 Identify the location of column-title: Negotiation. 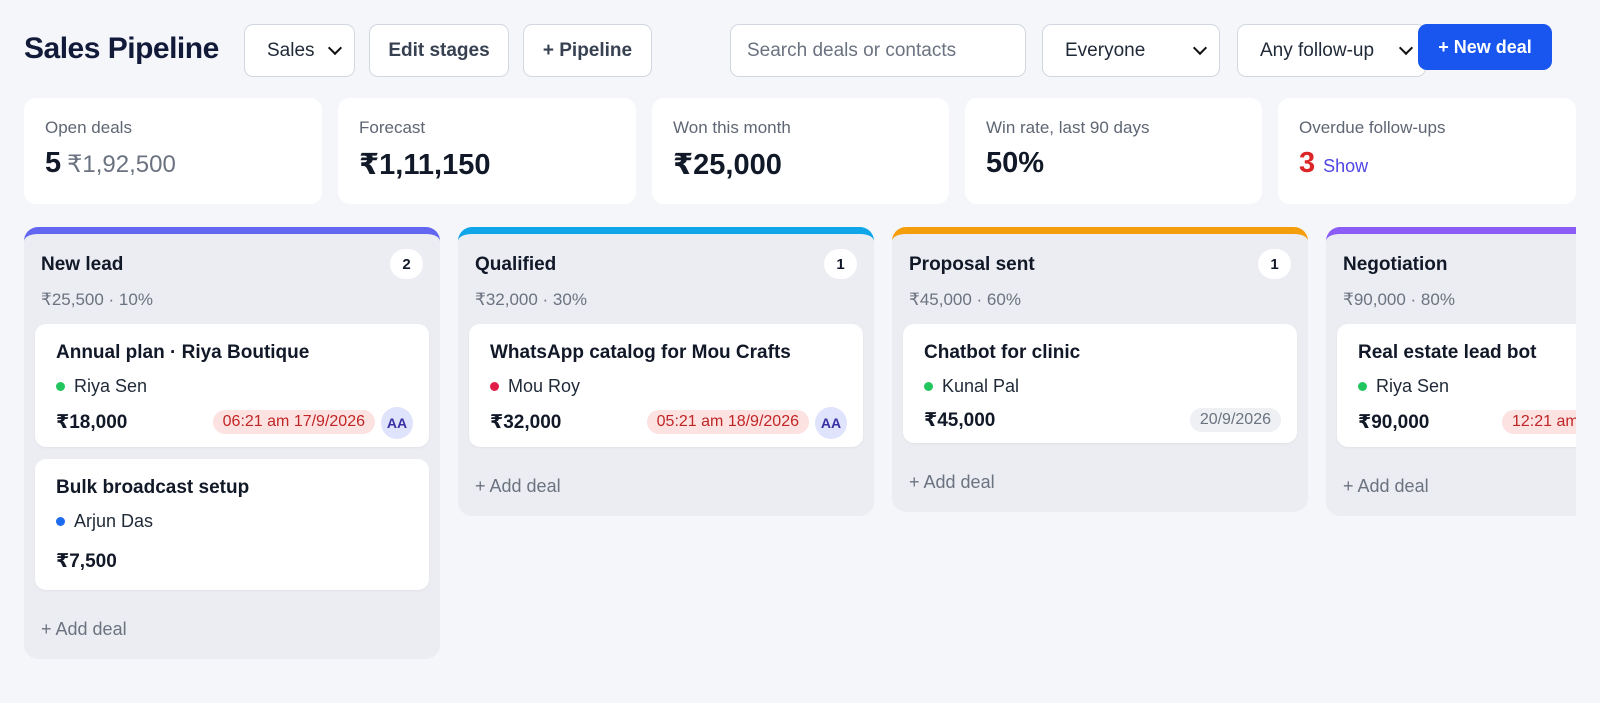
(1395, 264).